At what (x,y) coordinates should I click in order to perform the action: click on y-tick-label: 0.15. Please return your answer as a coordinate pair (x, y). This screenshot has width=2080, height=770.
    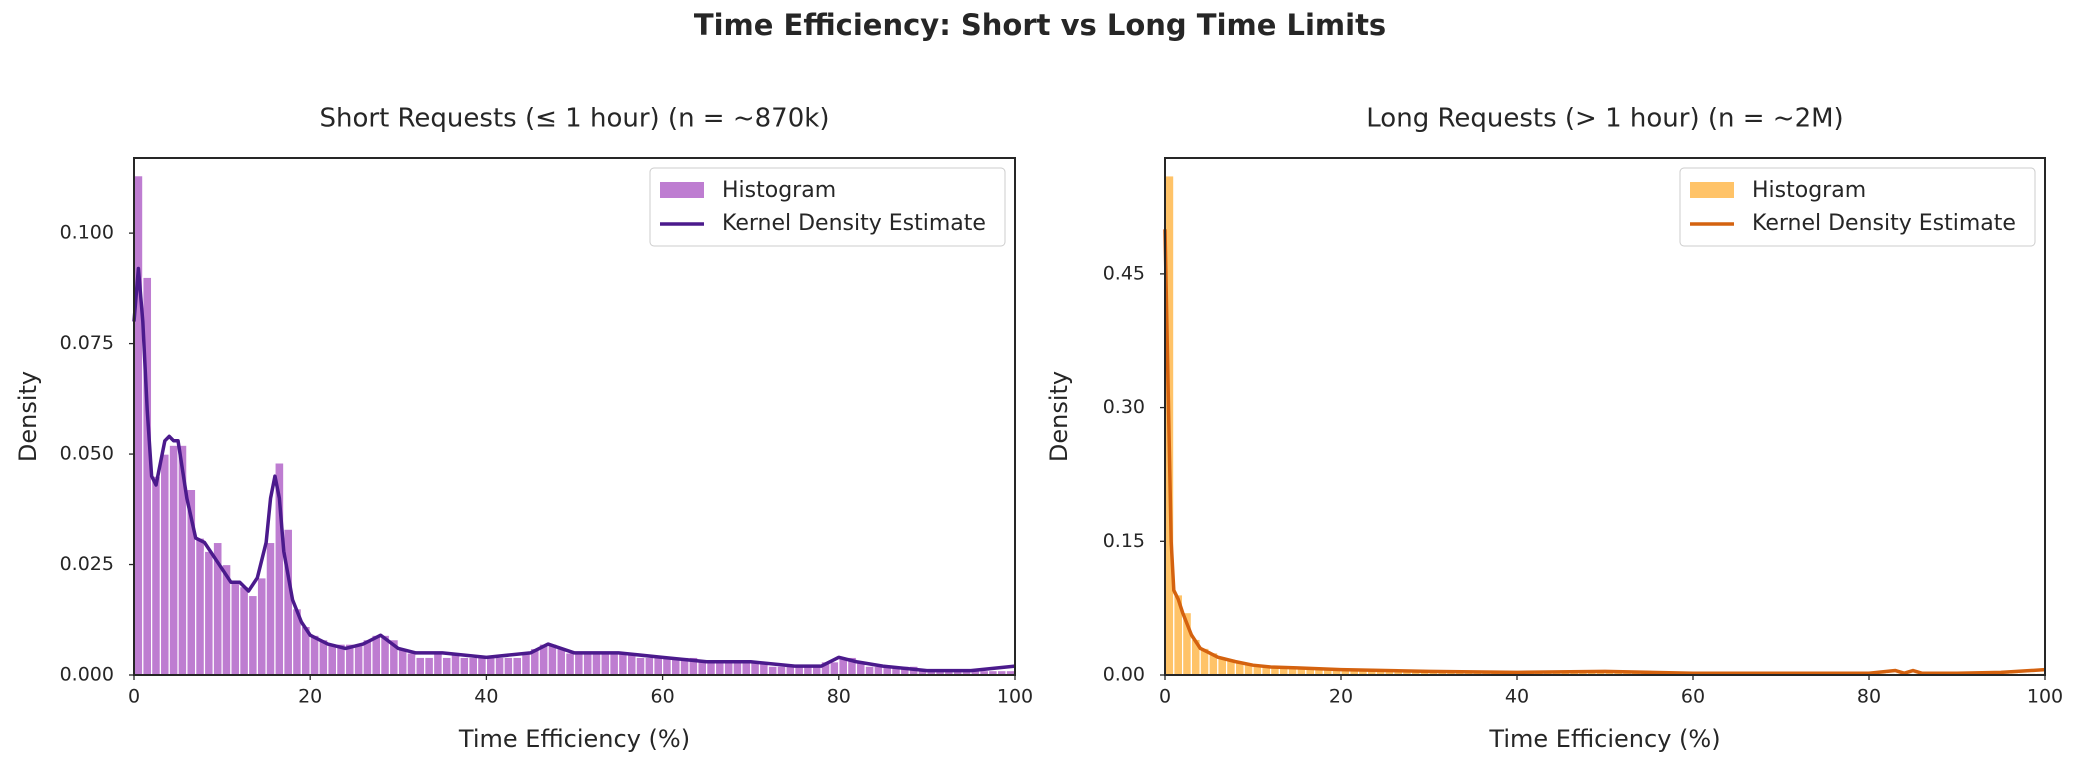
    Looking at the image, I should click on (1124, 541).